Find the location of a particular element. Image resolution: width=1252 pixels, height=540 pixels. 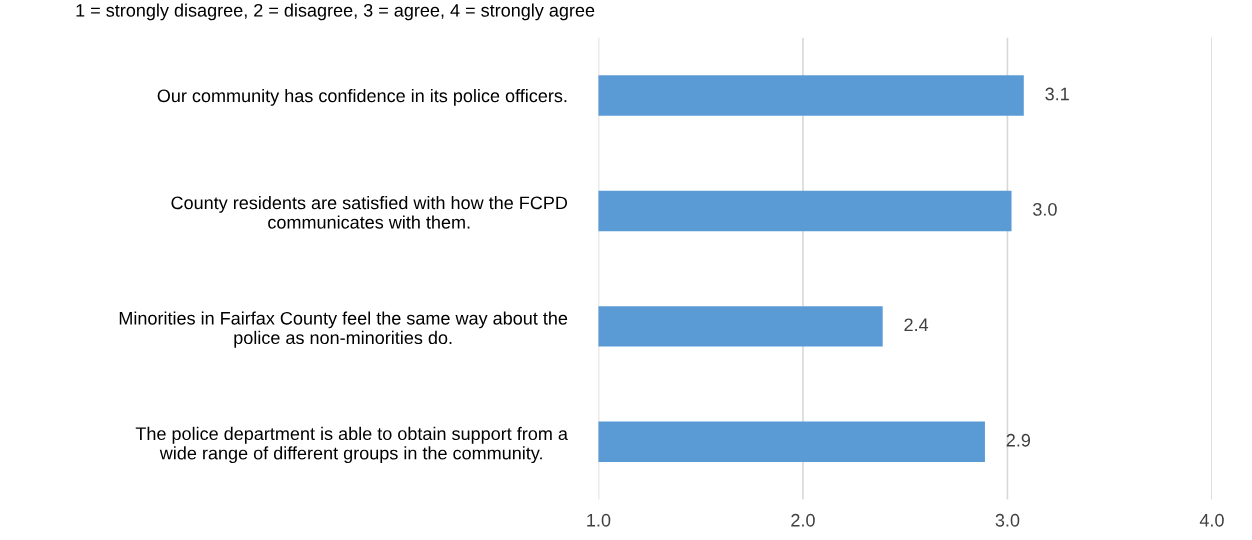

data-label: 2.4 is located at coordinates (916, 325).